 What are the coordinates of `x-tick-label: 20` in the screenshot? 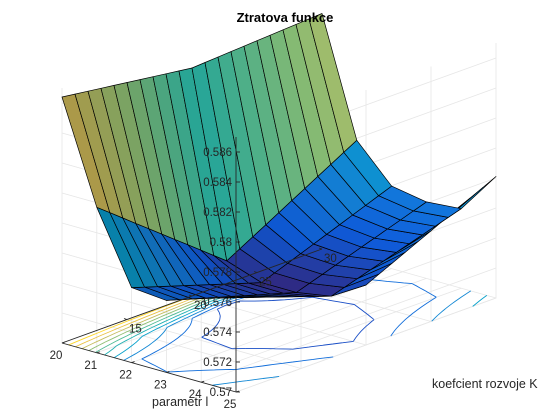 It's located at (200, 306).